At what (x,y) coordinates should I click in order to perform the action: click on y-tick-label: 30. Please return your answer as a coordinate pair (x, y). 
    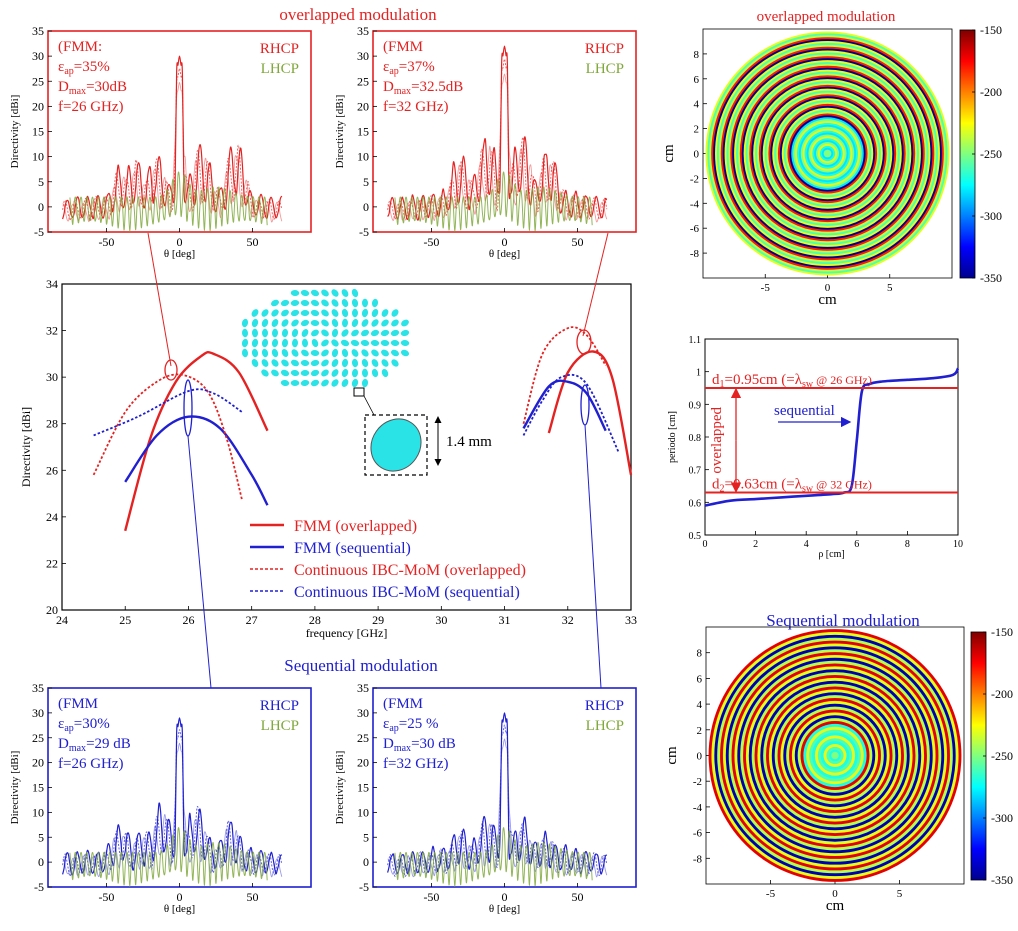
    Looking at the image, I should click on (52, 377).